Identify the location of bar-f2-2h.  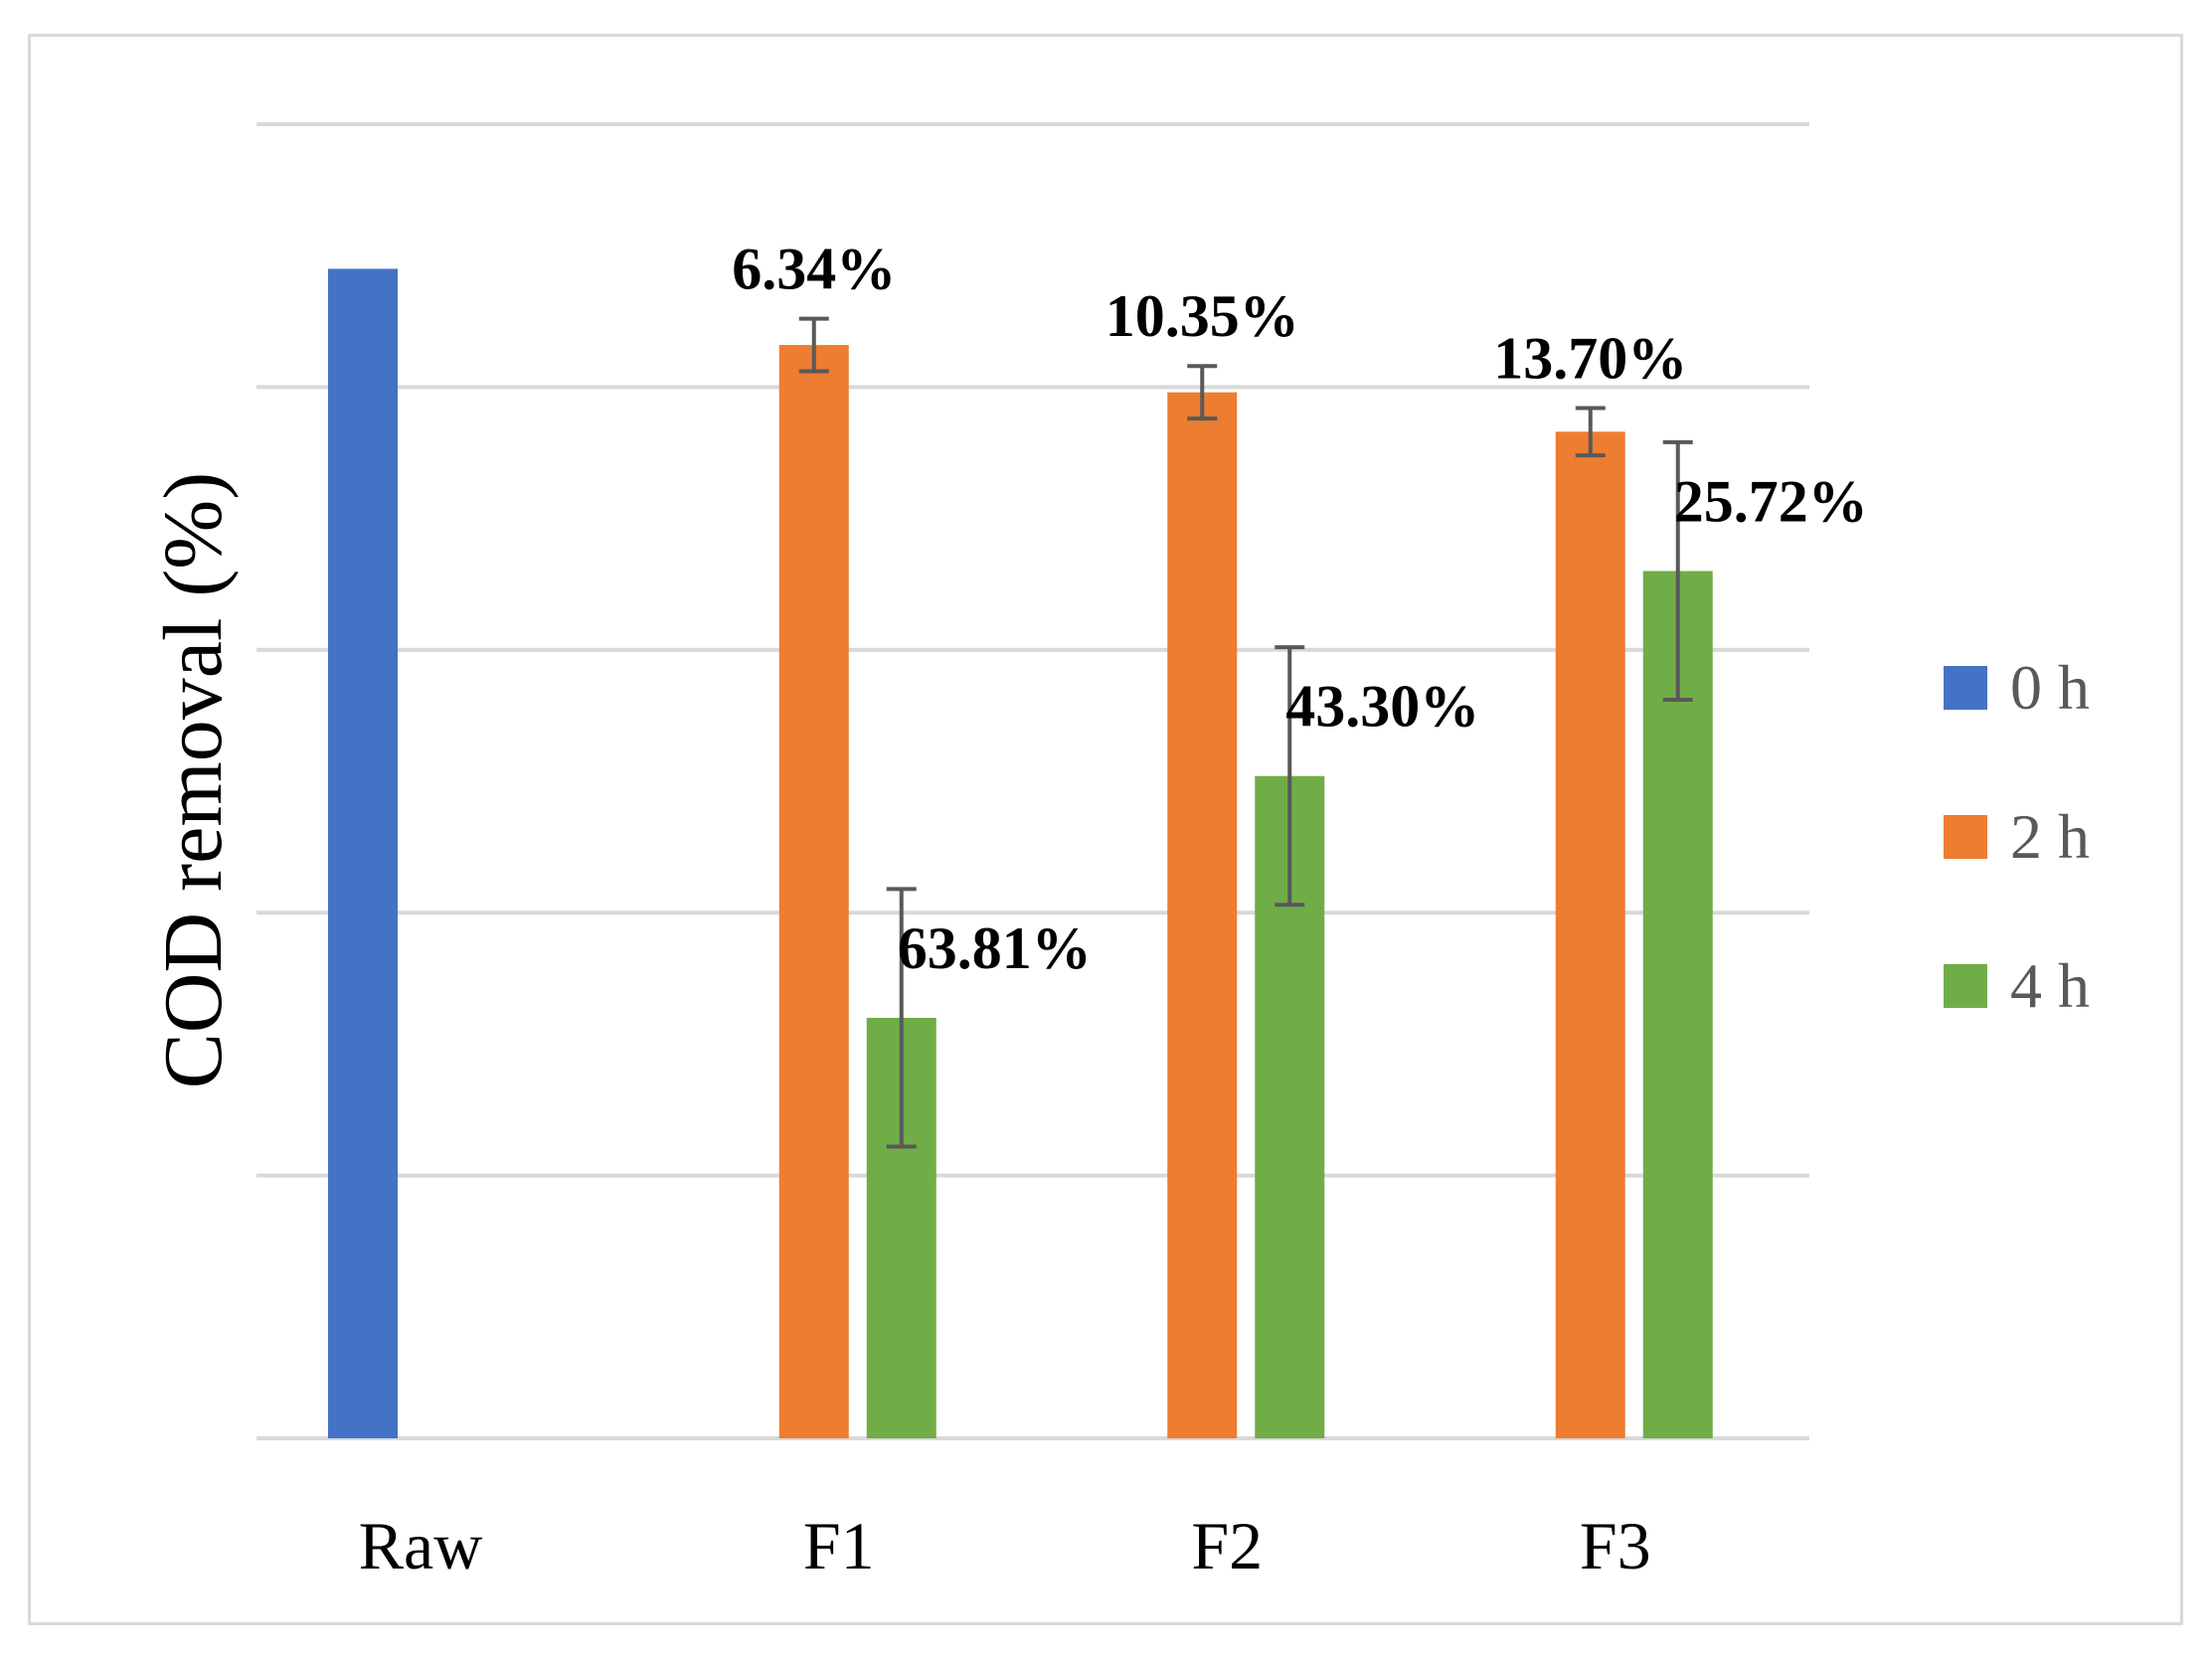
(1202, 915).